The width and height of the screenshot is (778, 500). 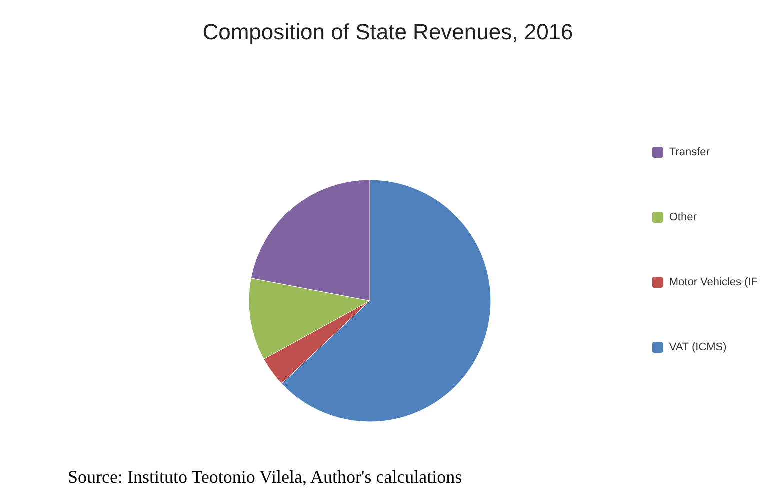 I want to click on legend-label: Other, so click(x=683, y=218).